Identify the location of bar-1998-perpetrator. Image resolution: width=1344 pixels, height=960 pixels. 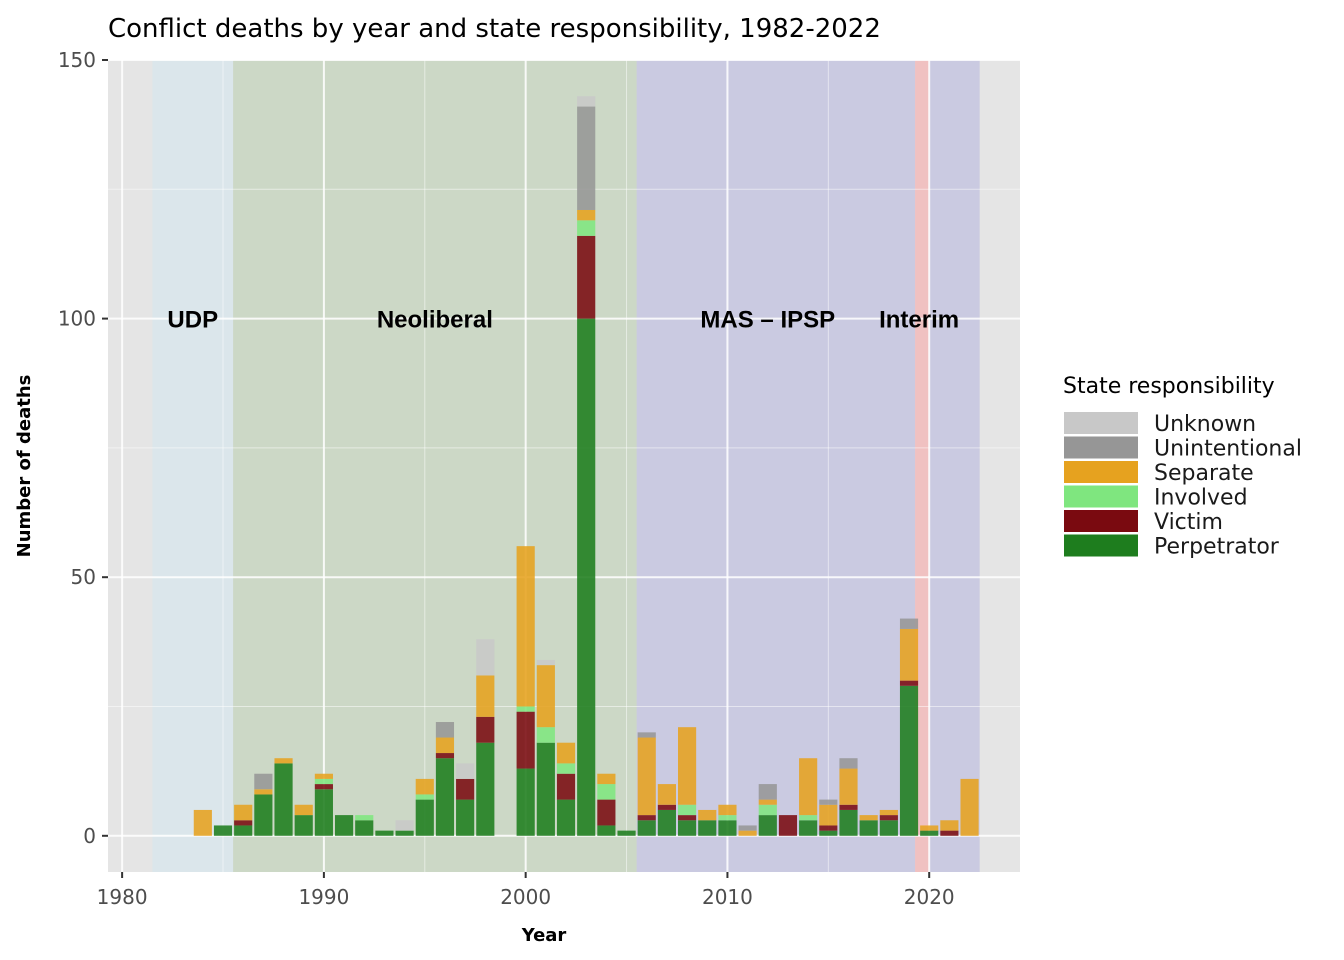
(485, 789).